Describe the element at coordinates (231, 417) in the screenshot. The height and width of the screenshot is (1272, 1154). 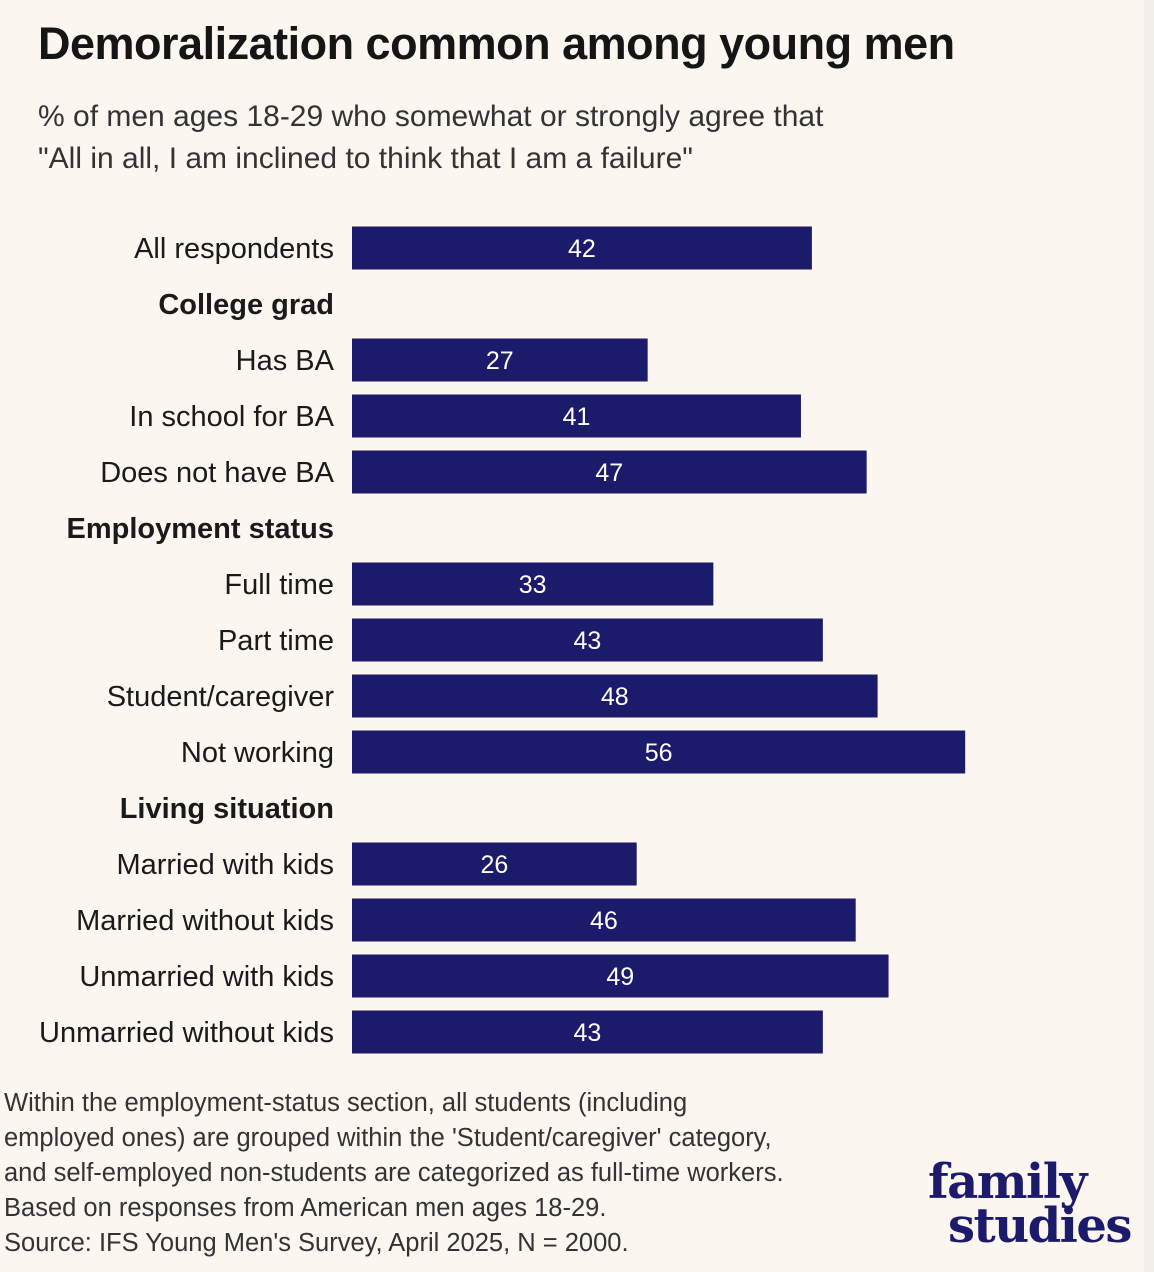
I see `category-label: In school for BA` at that location.